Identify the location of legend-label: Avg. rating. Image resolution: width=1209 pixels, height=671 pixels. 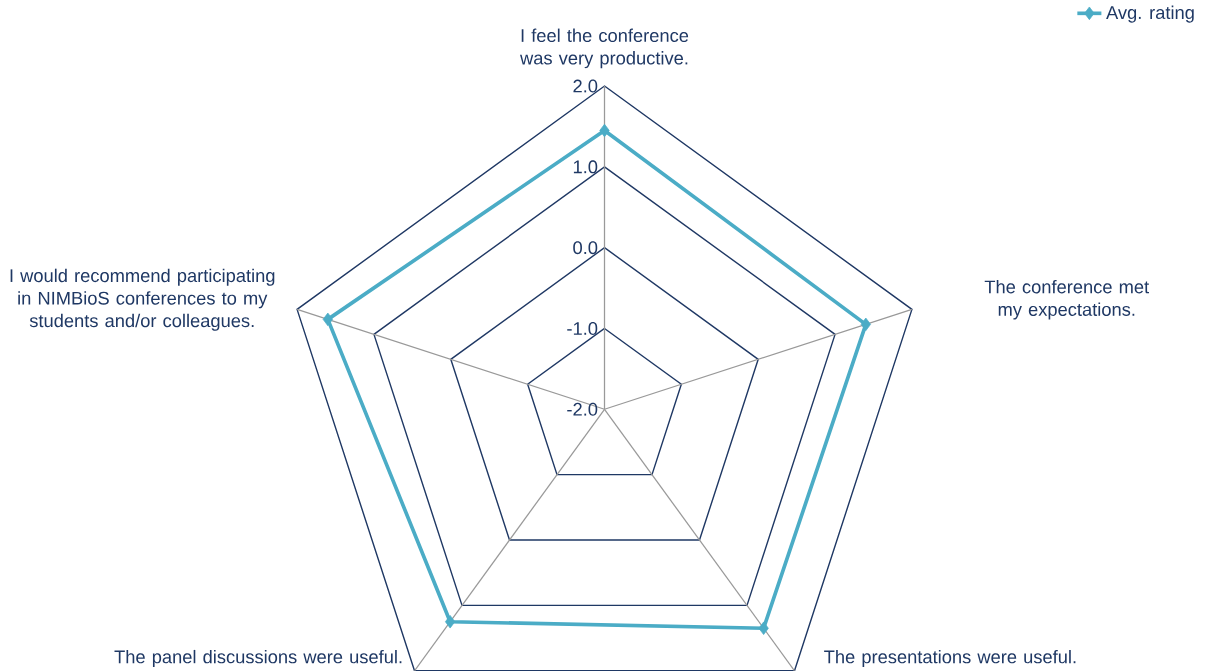
(1150, 14).